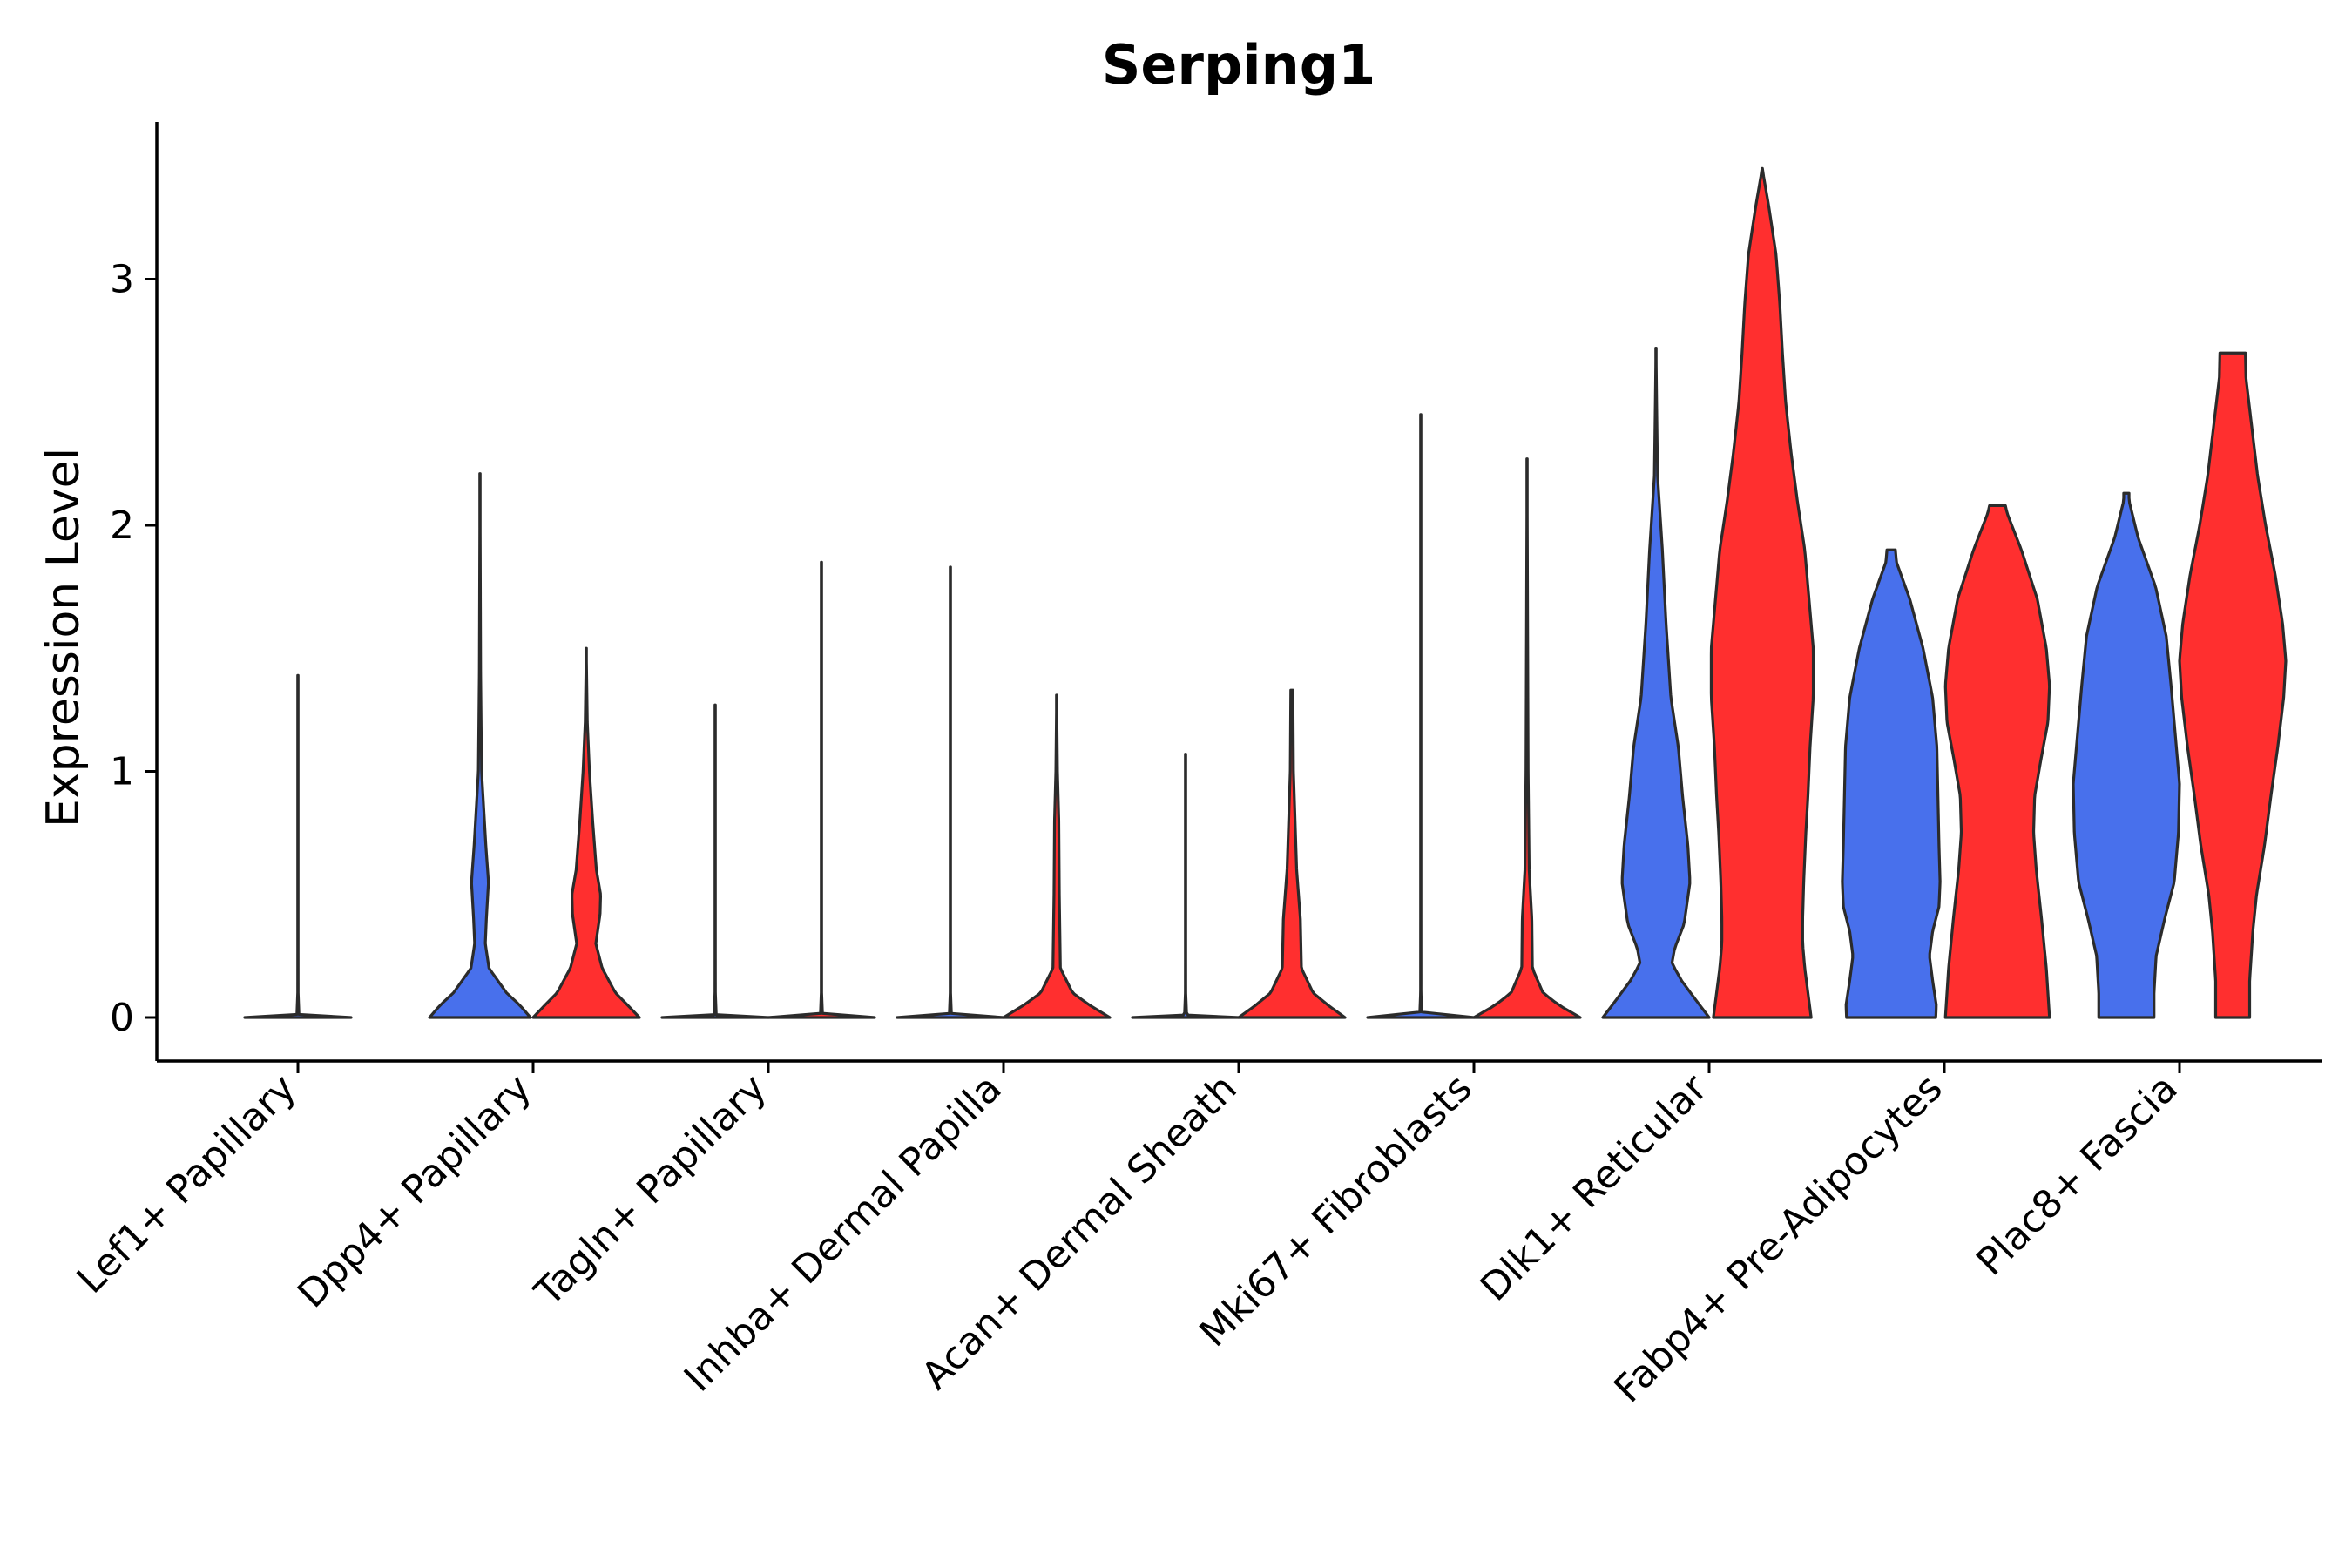 This screenshot has width=2352, height=1568. Describe the element at coordinates (2077, 1175) in the screenshot. I see `x-tick-label: Plac8+ Fascia` at that location.